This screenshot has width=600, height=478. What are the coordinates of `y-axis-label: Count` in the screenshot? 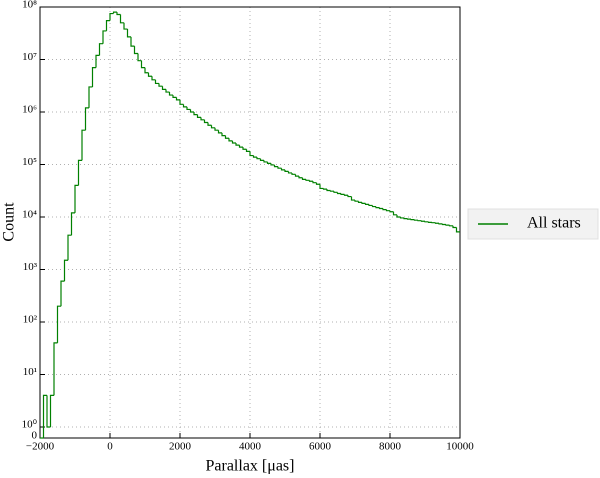 It's located at (9, 222).